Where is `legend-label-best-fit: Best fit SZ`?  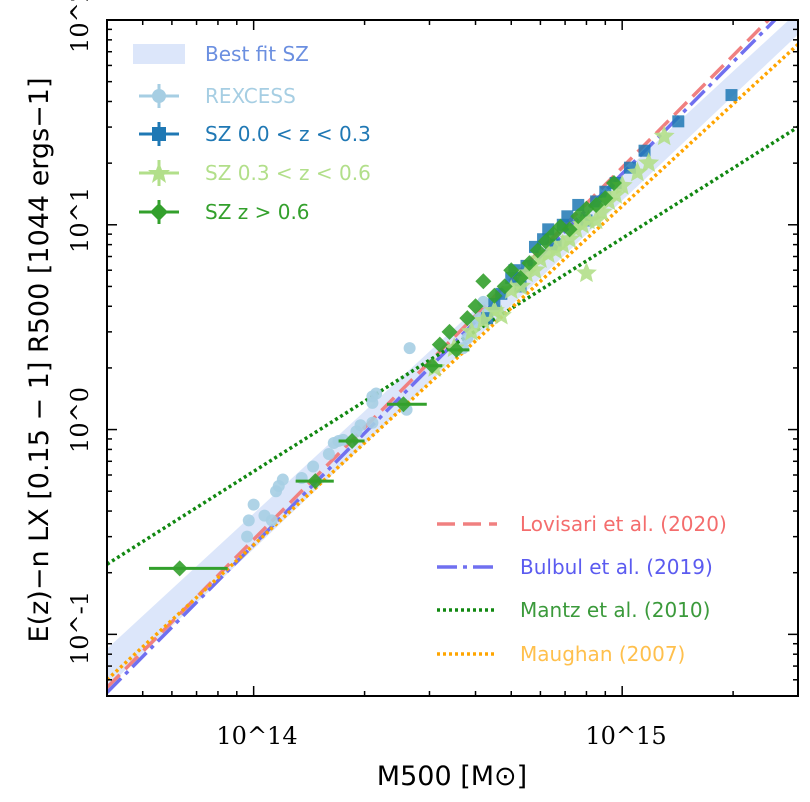 legend-label-best-fit: Best fit SZ is located at coordinates (257, 54).